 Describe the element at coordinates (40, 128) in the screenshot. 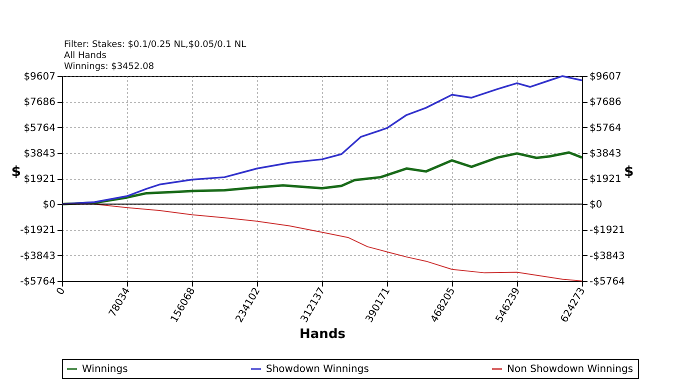

I see `y-tick-label: $5764` at that location.